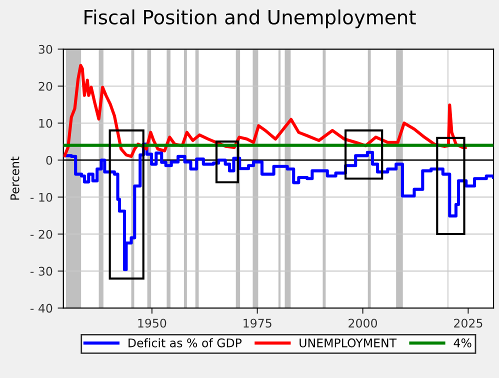  What do you see at coordinates (49, 160) in the screenshot?
I see `y-tick-label: 0` at bounding box center [49, 160].